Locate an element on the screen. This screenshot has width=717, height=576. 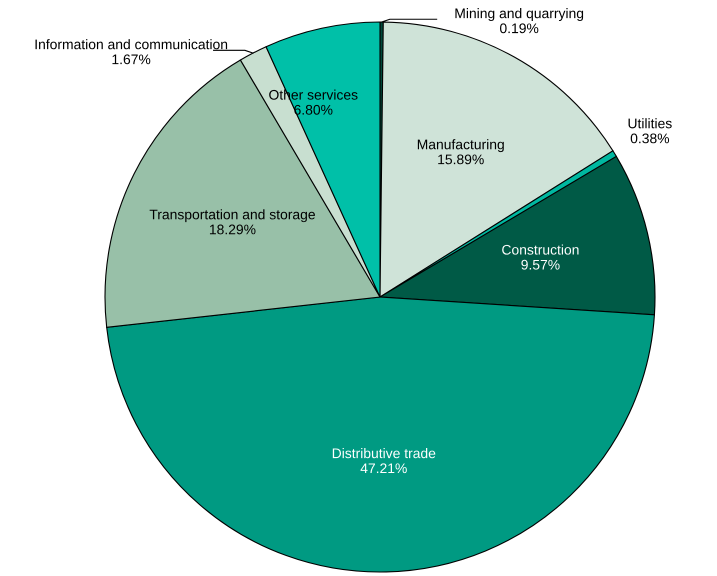
slice-label: Manufacturing is located at coordinates (461, 145).